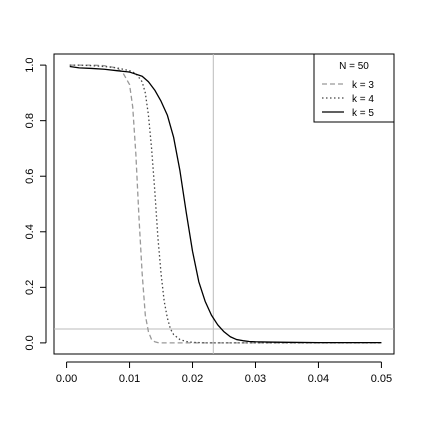  Describe the element at coordinates (318, 379) in the screenshot. I see `x-tick-label: 0.04` at that location.